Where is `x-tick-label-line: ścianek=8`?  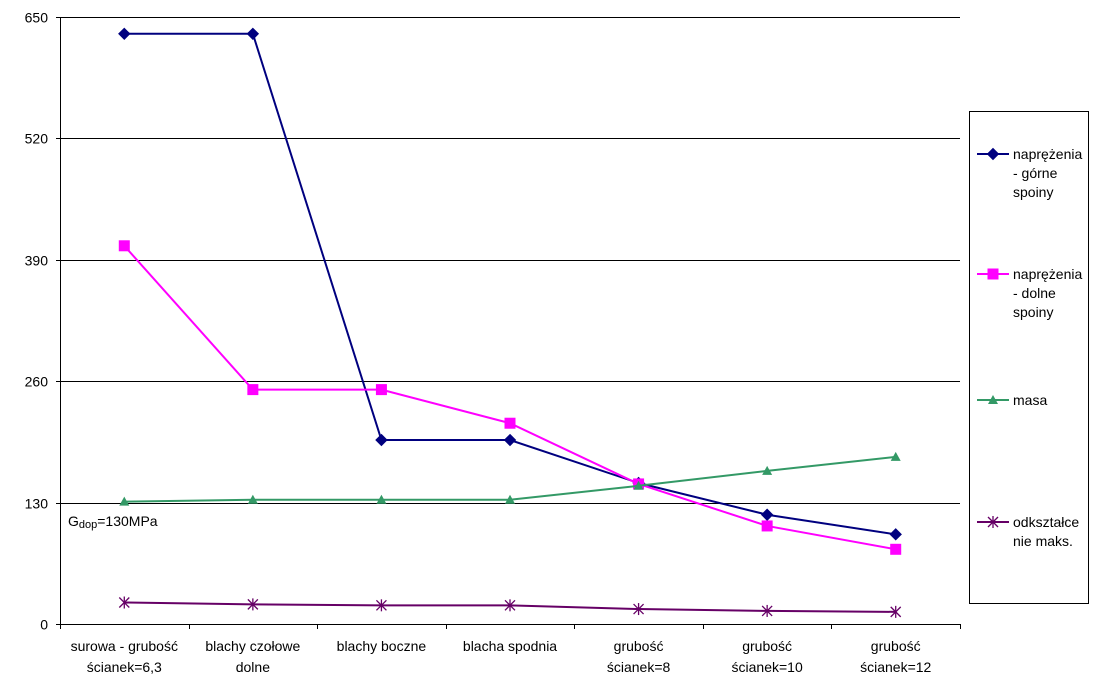
x-tick-label-line: ścianek=8 is located at coordinates (639, 667).